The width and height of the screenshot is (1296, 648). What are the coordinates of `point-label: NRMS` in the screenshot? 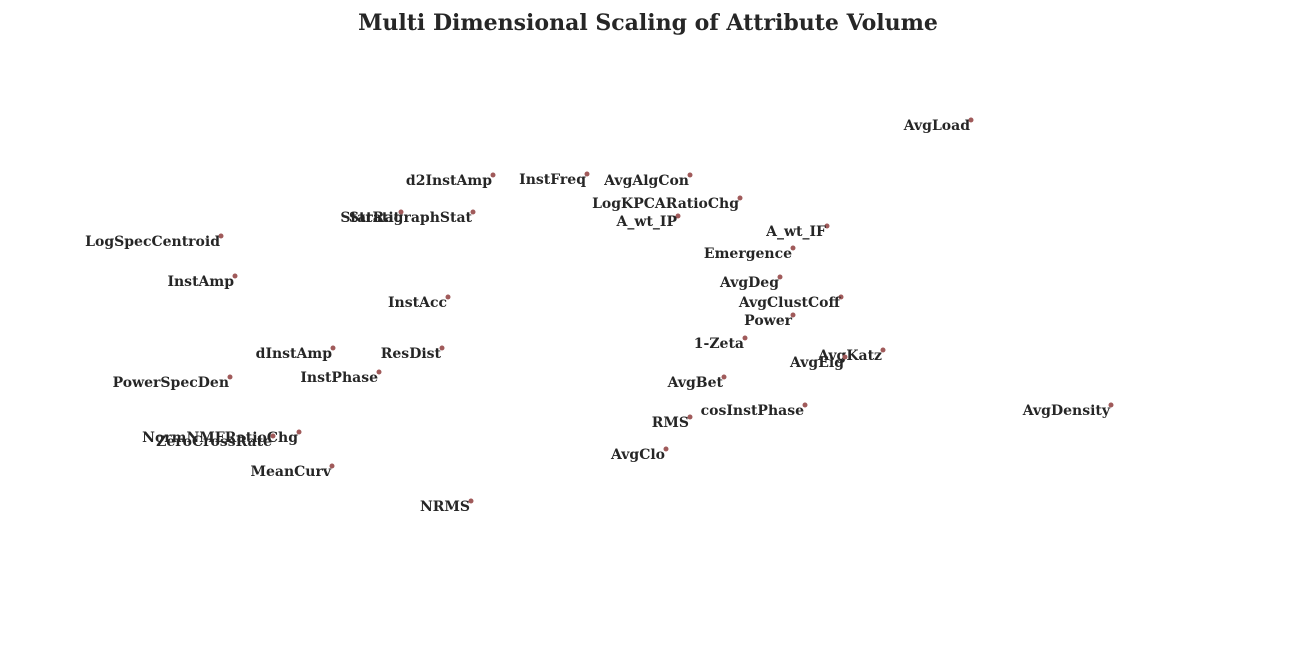 It's located at (445, 507).